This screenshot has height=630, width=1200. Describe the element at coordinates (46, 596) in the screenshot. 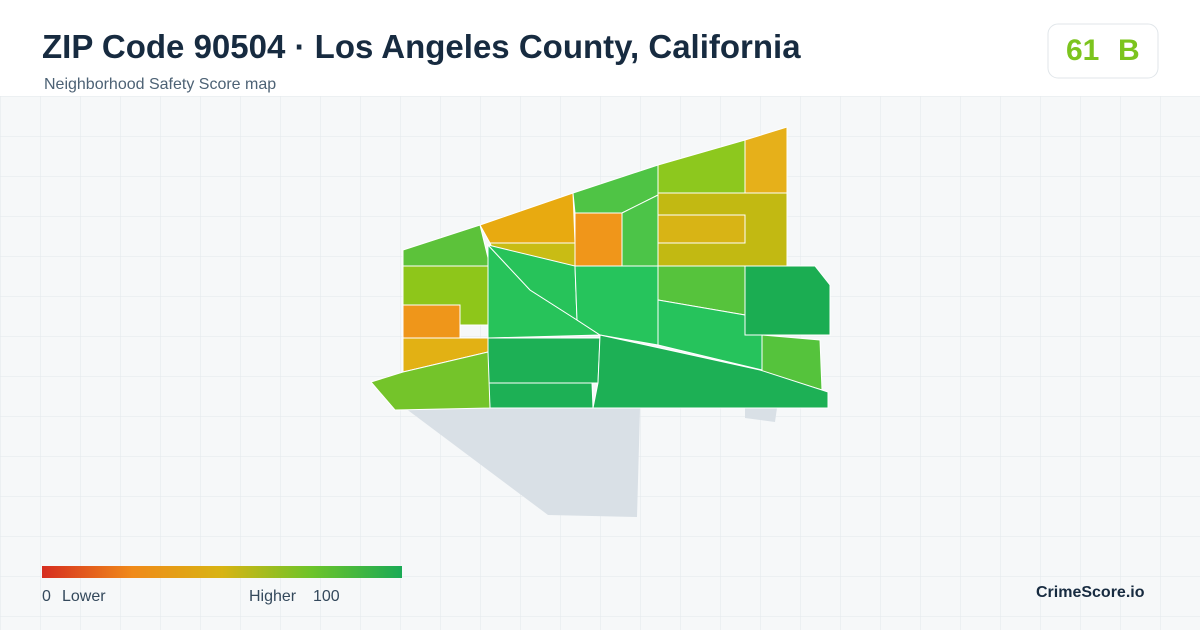

I see `legend-min: 0` at that location.